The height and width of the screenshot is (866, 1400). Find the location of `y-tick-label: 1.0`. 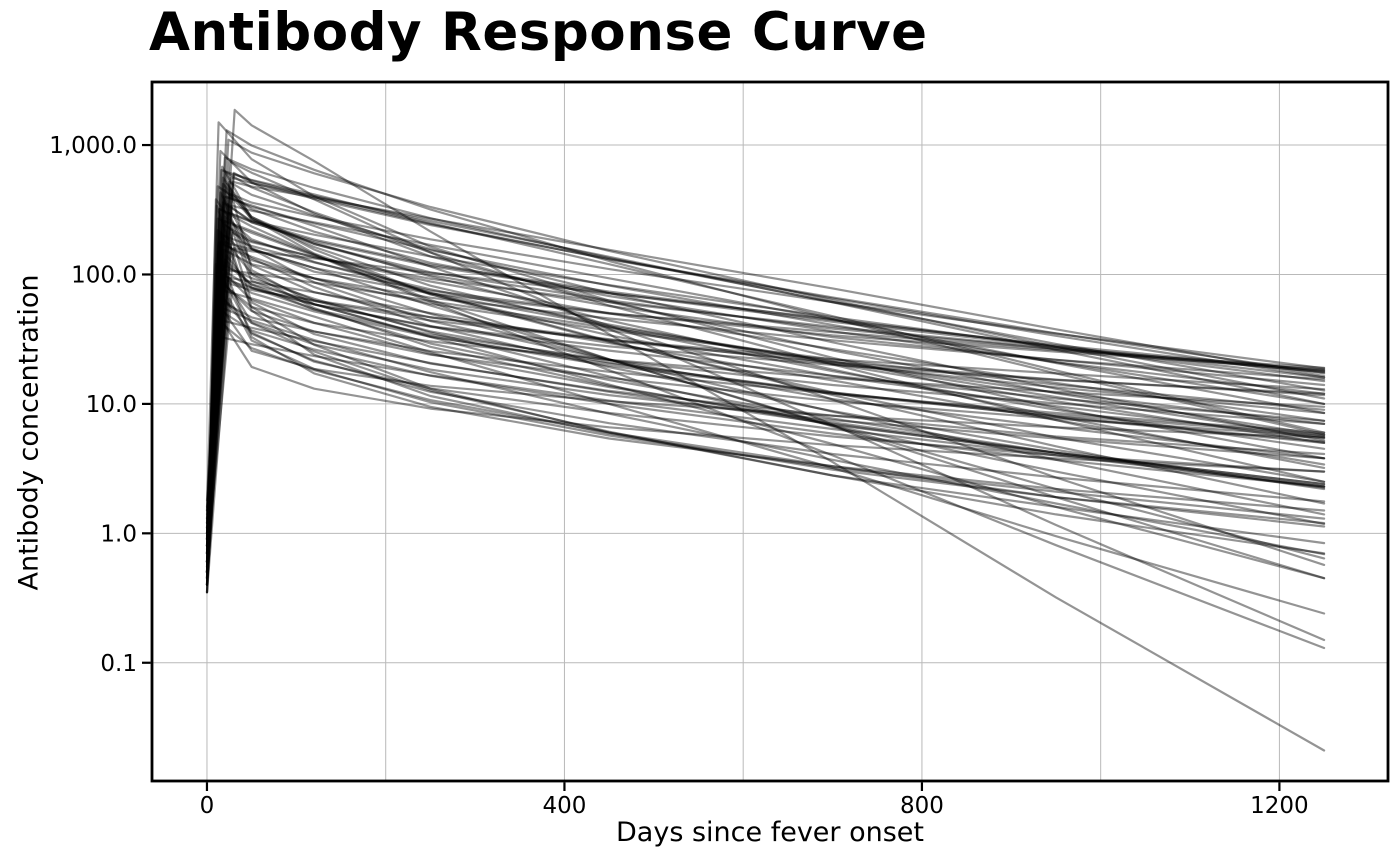

y-tick-label: 1.0 is located at coordinates (118, 534).